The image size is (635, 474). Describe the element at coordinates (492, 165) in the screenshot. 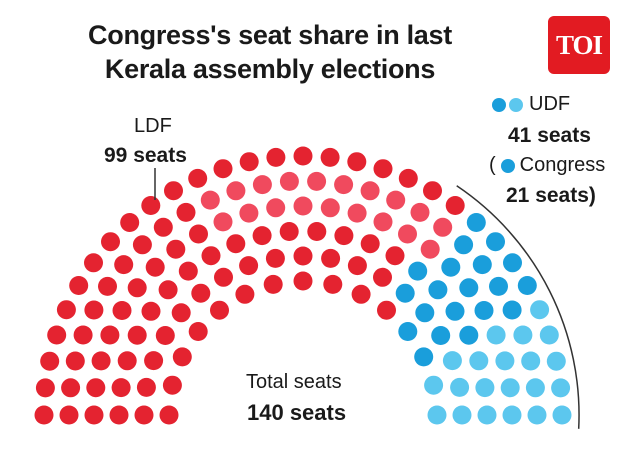

I see `open-paren: (` at that location.